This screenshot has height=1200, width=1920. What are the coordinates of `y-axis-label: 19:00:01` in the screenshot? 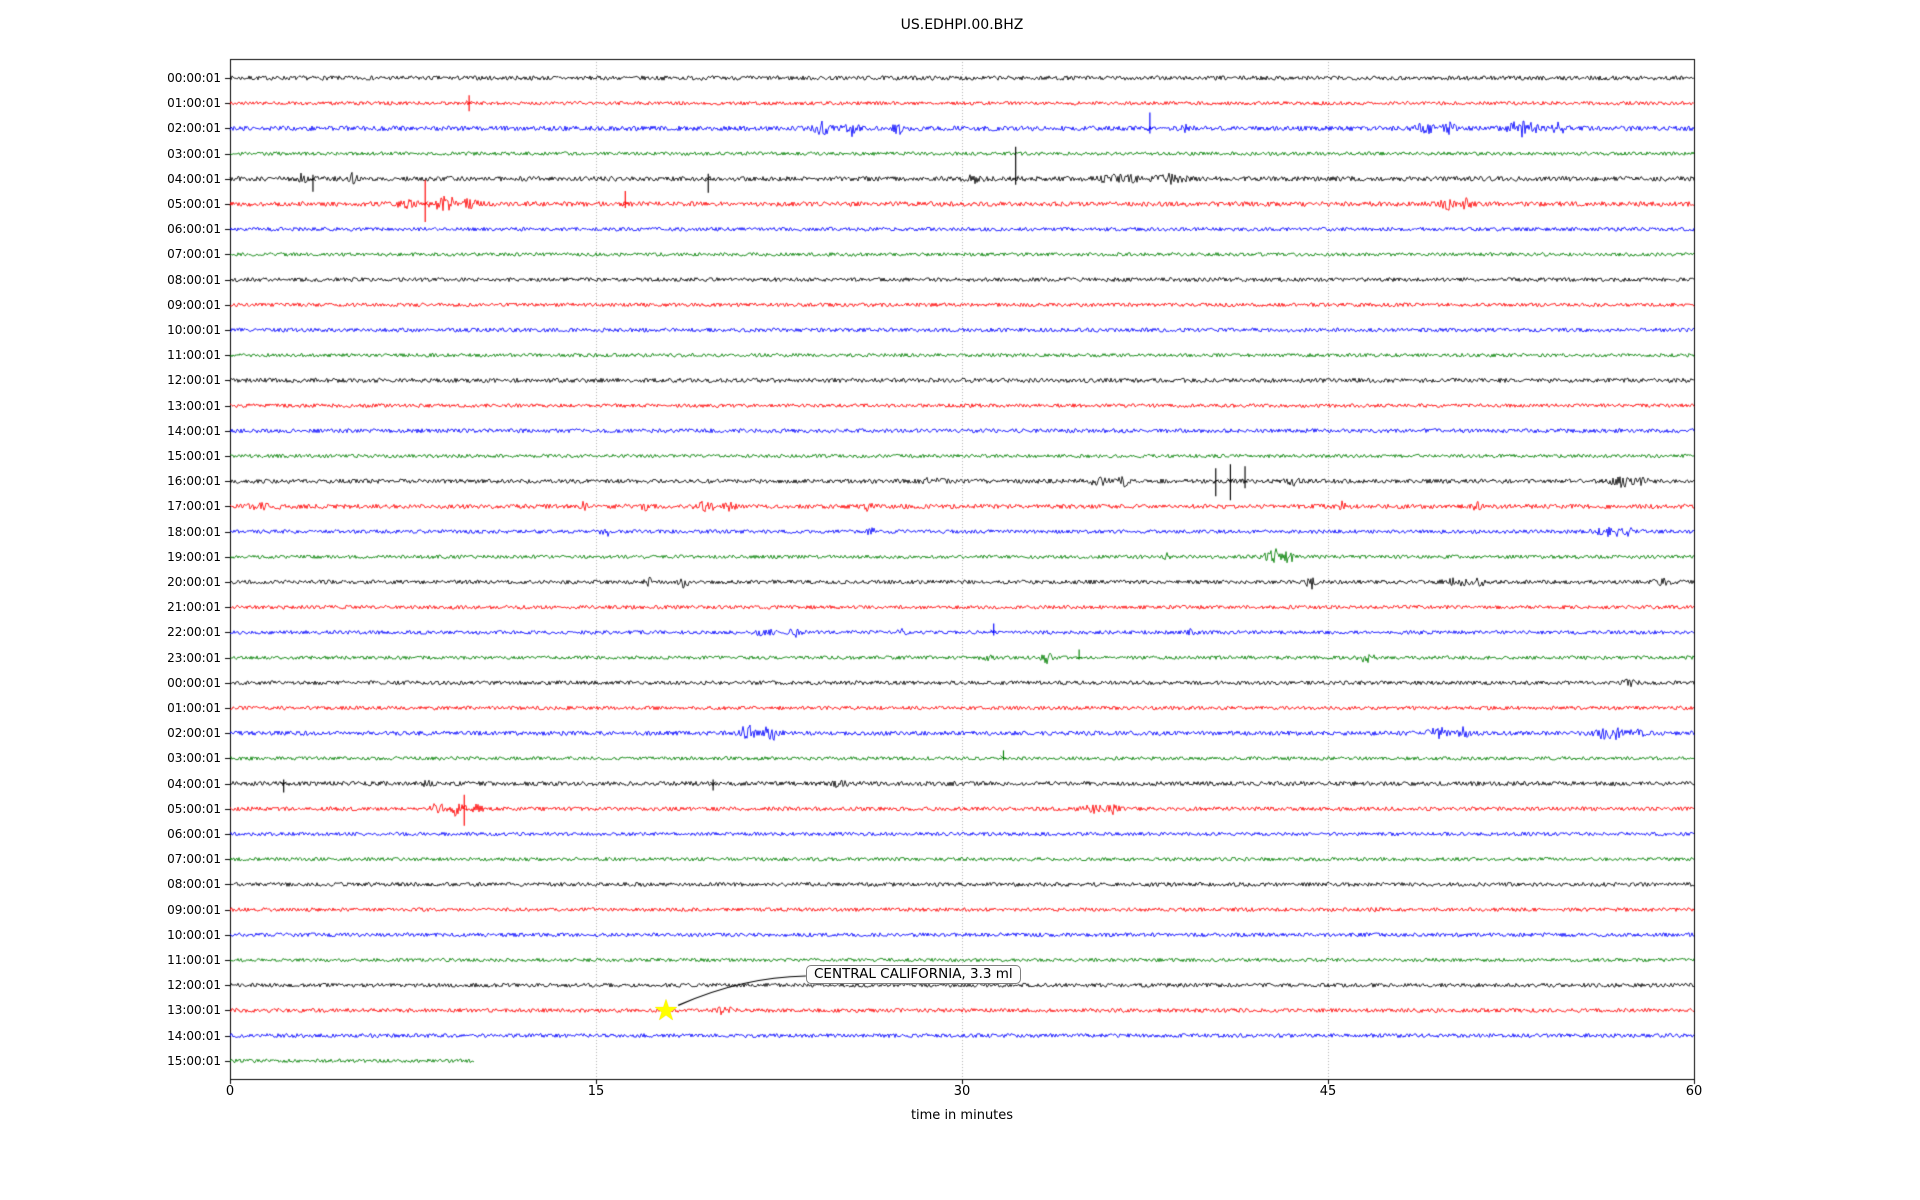 It's located at (194, 556).